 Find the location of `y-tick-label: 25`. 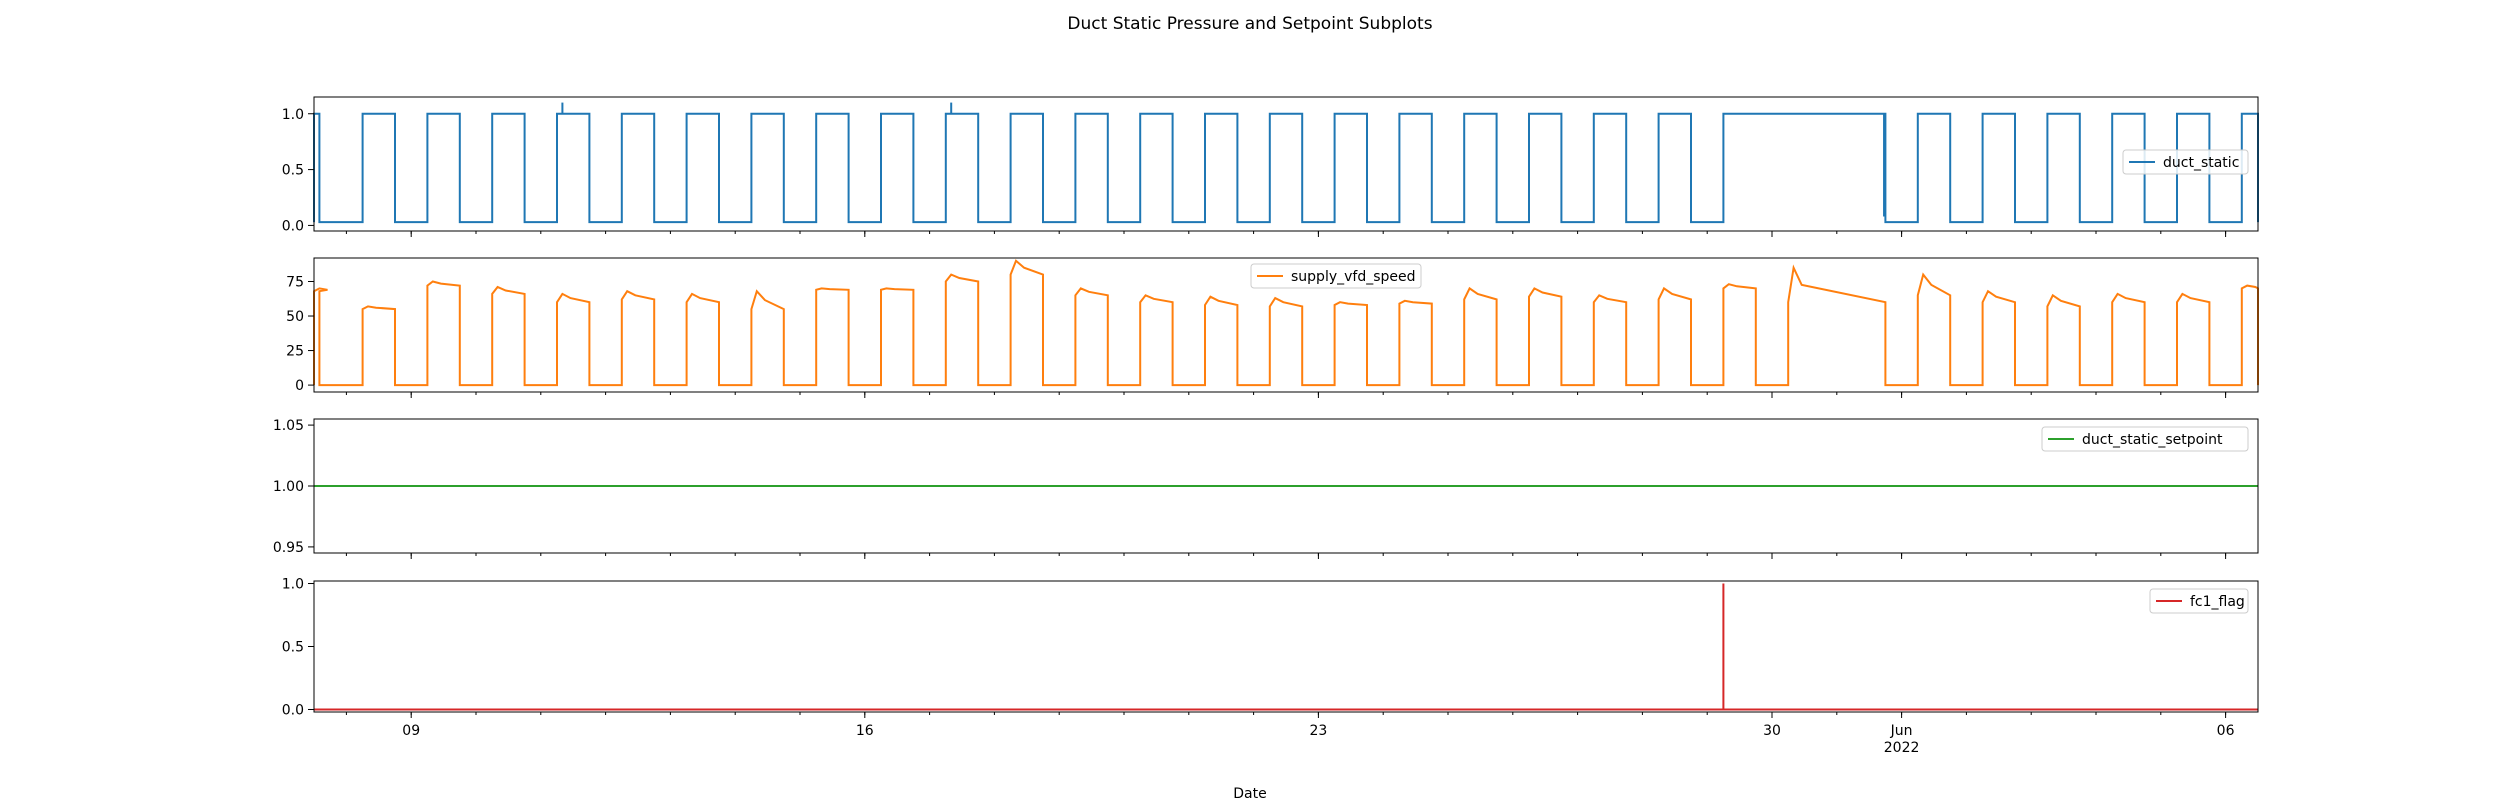

y-tick-label: 25 is located at coordinates (295, 352).